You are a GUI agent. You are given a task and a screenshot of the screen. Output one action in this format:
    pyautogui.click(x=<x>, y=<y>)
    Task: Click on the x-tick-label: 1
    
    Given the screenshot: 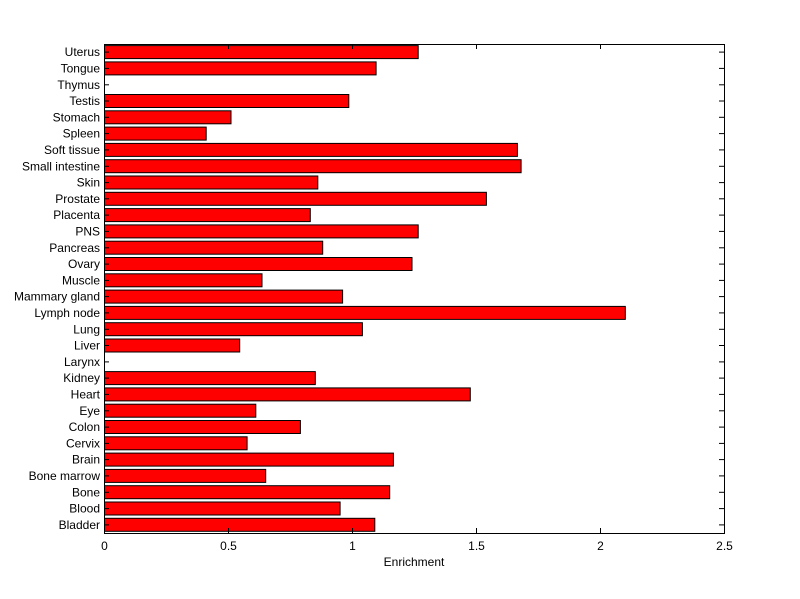 What is the action you would take?
    pyautogui.click(x=352, y=546)
    